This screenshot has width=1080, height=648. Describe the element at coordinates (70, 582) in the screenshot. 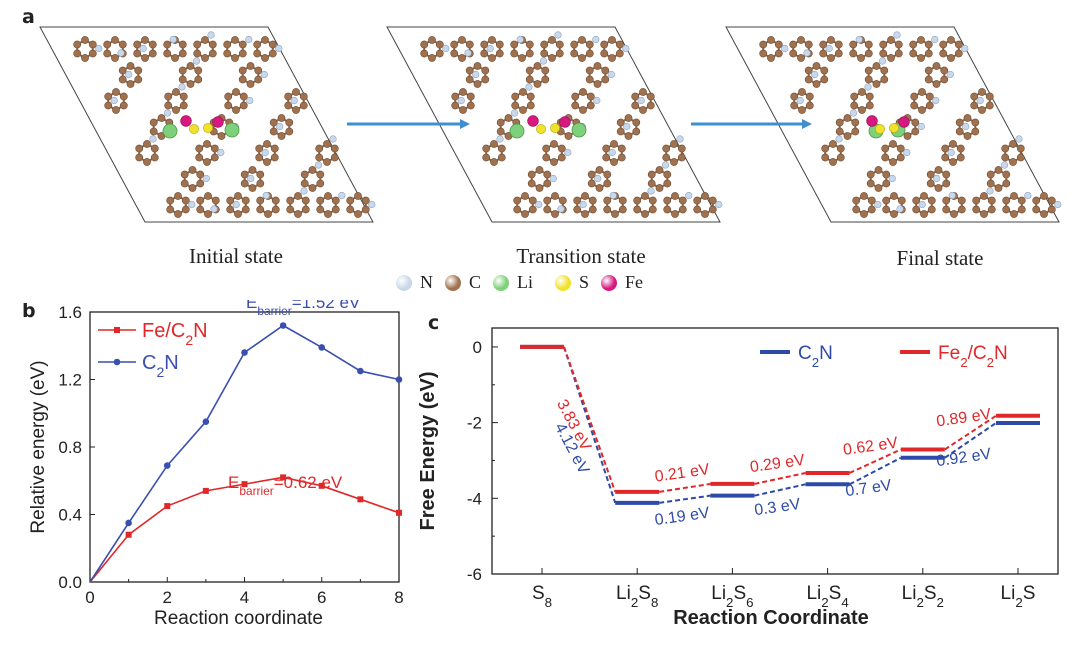

I see `y-tick-label: 0.0` at that location.